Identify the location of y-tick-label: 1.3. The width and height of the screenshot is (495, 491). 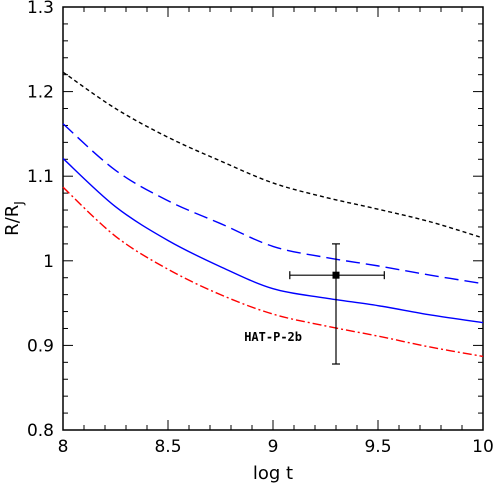
(40, 9).